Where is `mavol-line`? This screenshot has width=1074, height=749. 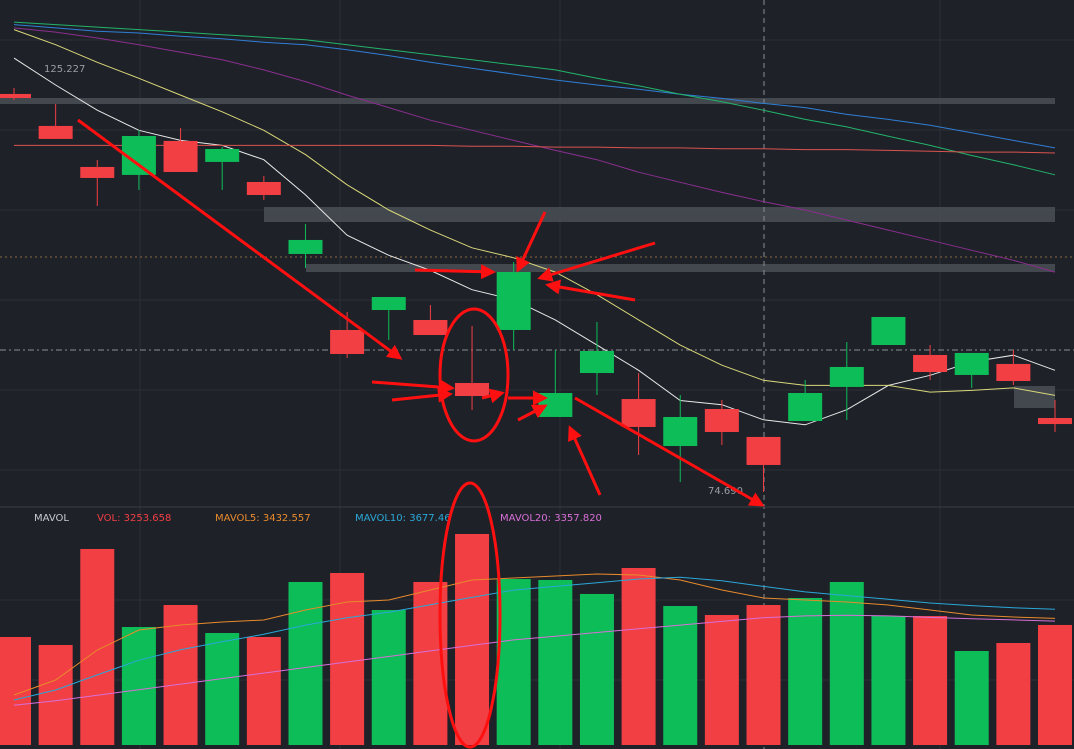
mavol-line is located at coordinates (534, 660).